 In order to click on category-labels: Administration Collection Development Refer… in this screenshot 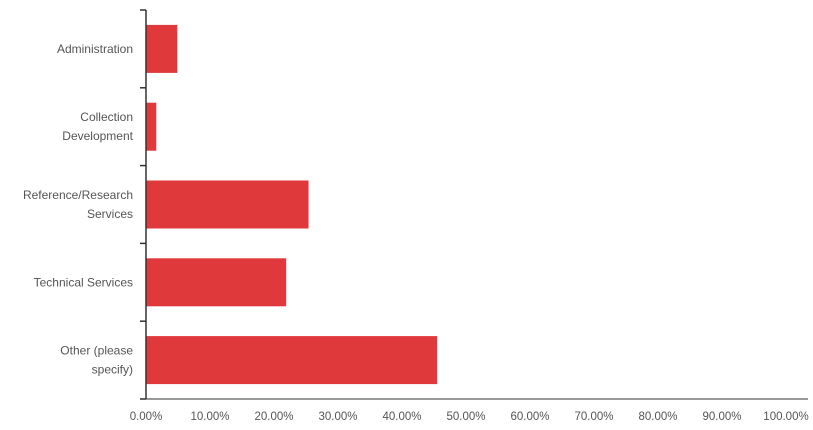, I will do `click(78, 209)`.